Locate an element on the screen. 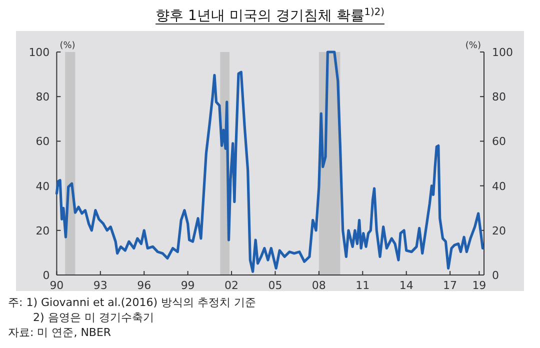 The height and width of the screenshot is (348, 540). x-tick-label: 05 is located at coordinates (275, 285).